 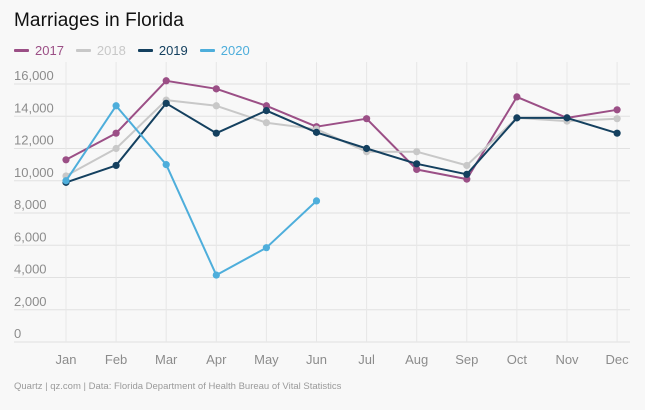 I want to click on chart-title: Marriages in Florida, so click(x=99, y=20).